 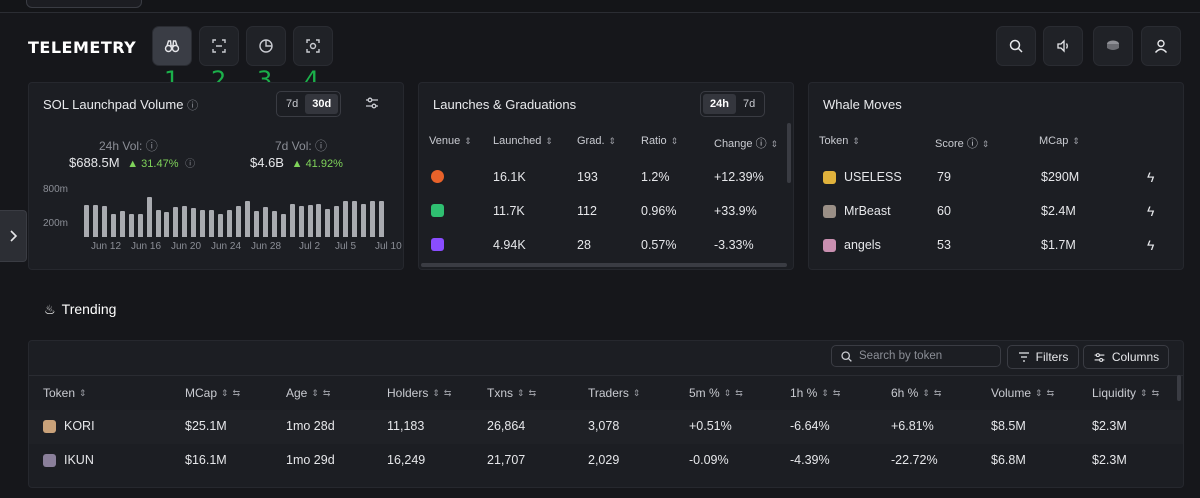 I want to click on binoculars-button, so click(x=172, y=46).